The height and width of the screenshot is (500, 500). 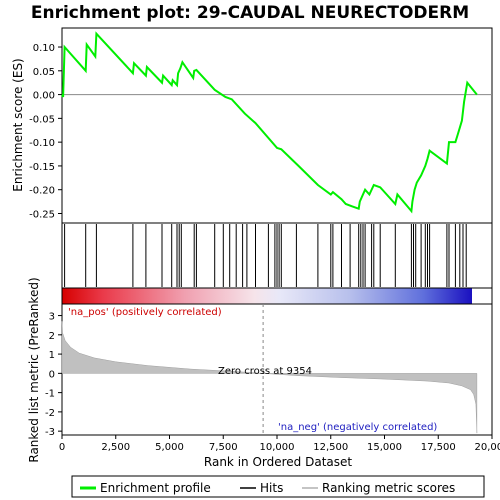 What do you see at coordinates (18, 124) in the screenshot?
I see `es-y-axis-label: Enrichment score (ES)` at bounding box center [18, 124].